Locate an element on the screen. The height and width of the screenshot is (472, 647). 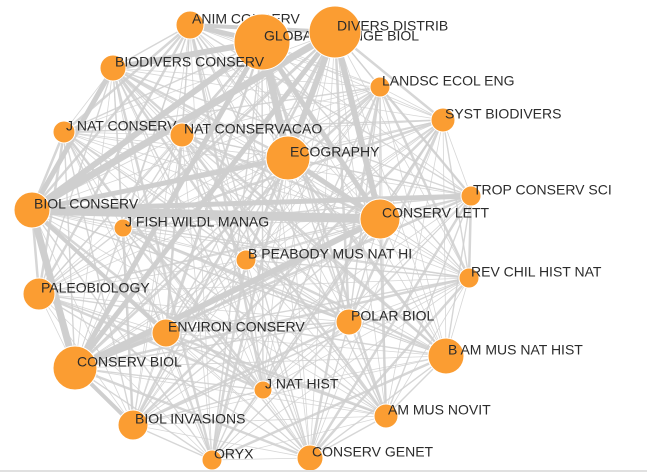
node-label: BIODIVERS CONSERV is located at coordinates (190, 62).